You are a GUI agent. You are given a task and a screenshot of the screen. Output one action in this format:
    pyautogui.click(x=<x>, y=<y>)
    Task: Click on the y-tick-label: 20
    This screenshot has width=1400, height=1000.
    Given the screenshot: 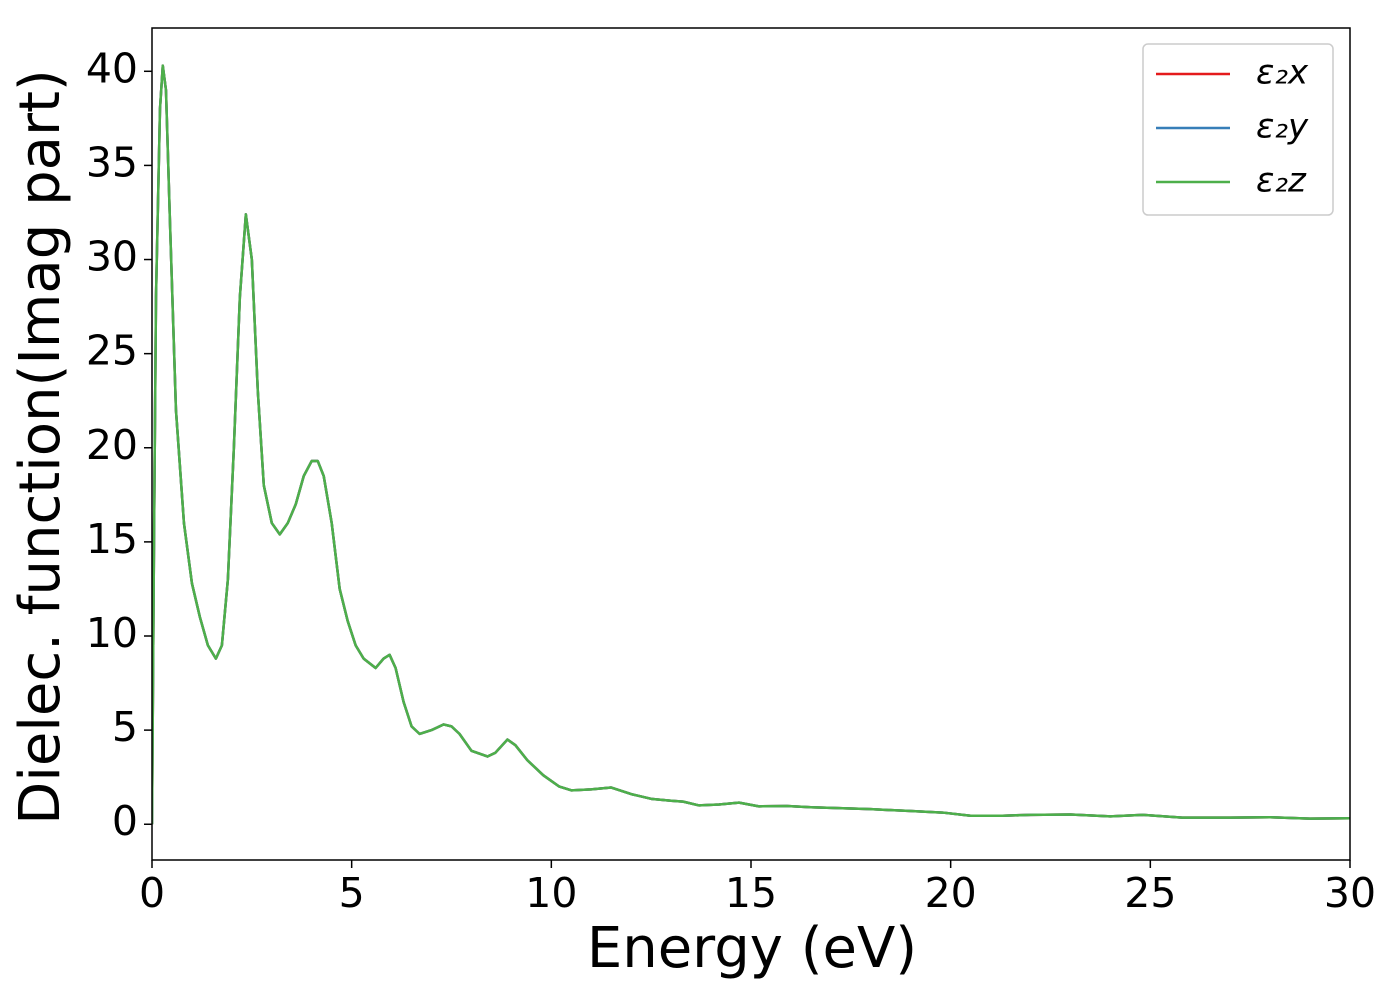 What is the action you would take?
    pyautogui.click(x=112, y=445)
    